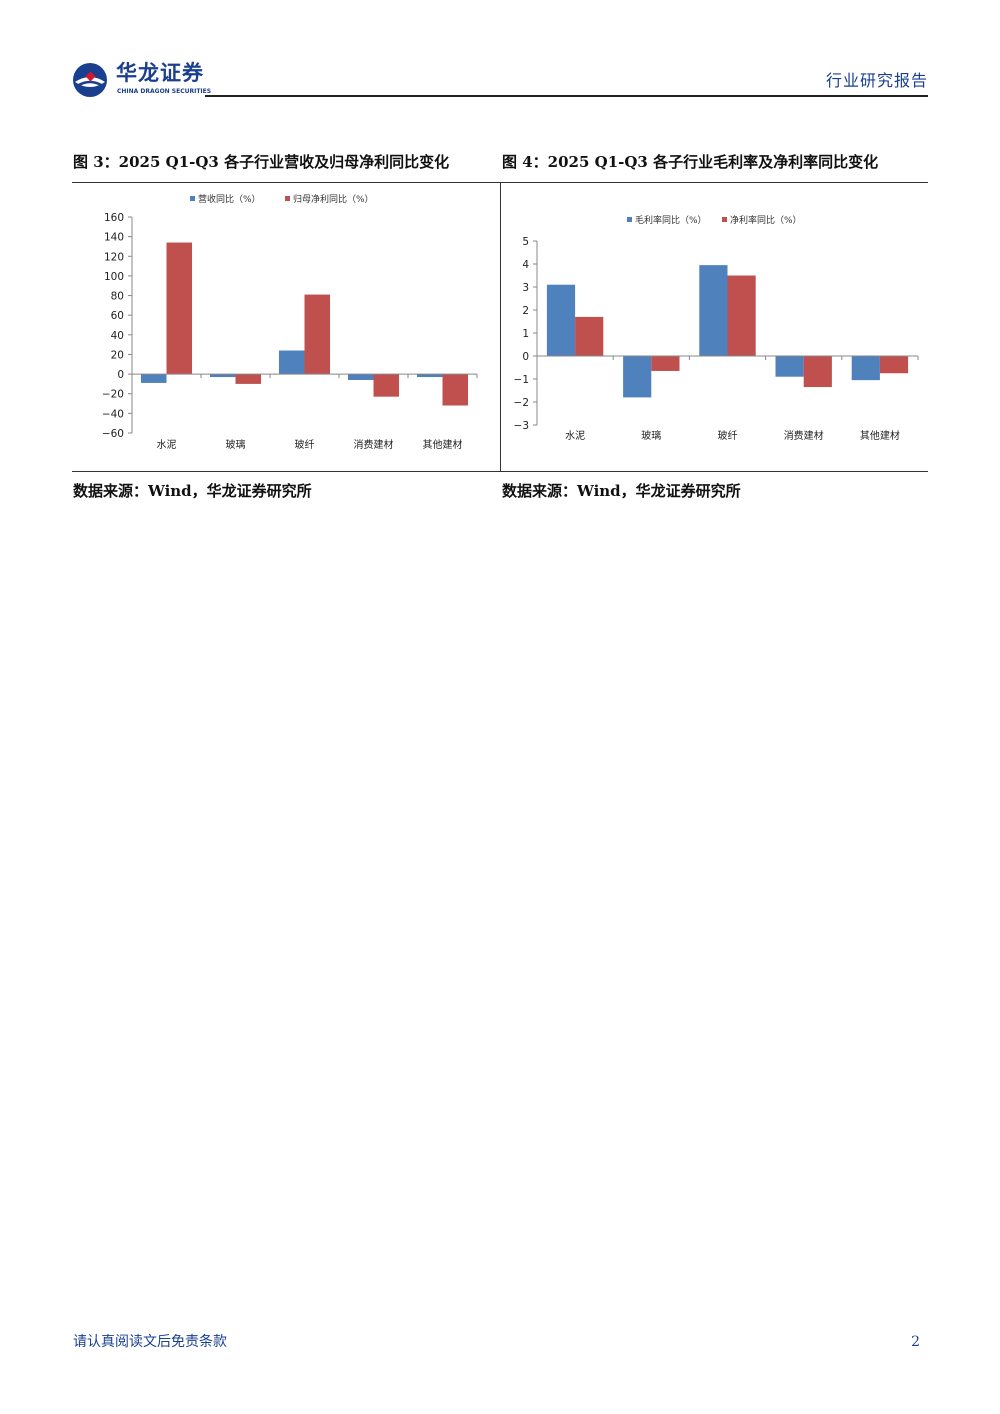  I want to click on figure-divider, so click(500, 327).